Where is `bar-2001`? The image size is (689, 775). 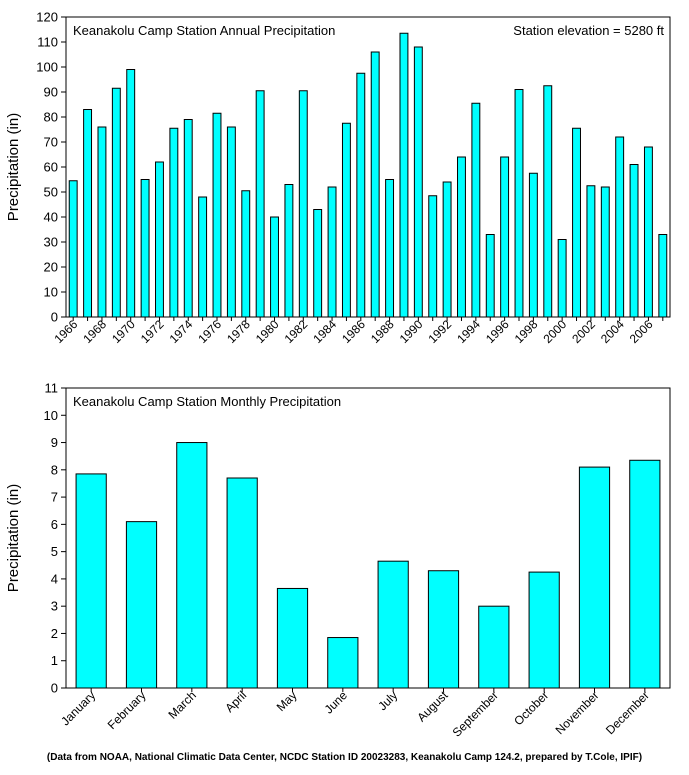
bar-2001 is located at coordinates (576, 222).